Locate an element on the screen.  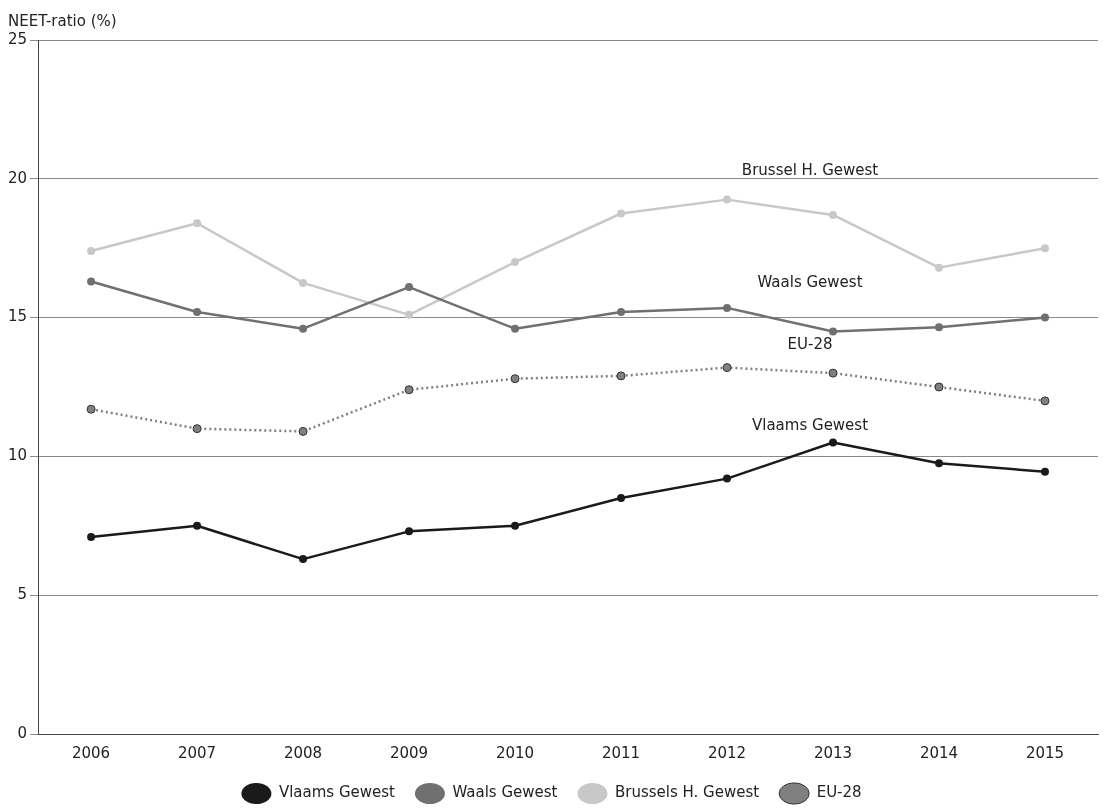
x-tick-label: 2010 is located at coordinates (515, 752).